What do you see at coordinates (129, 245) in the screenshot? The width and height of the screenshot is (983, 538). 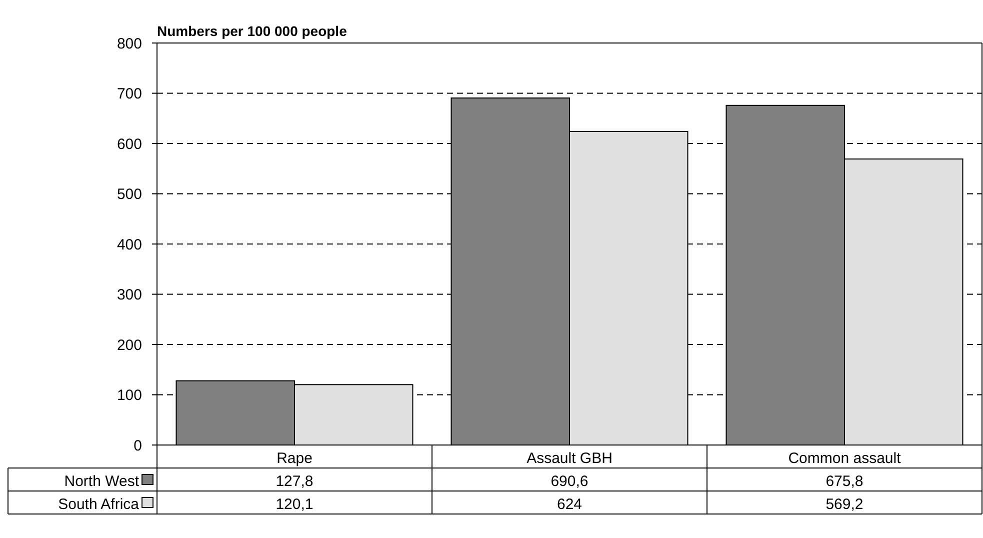 I see `y-tick-label: 400` at bounding box center [129, 245].